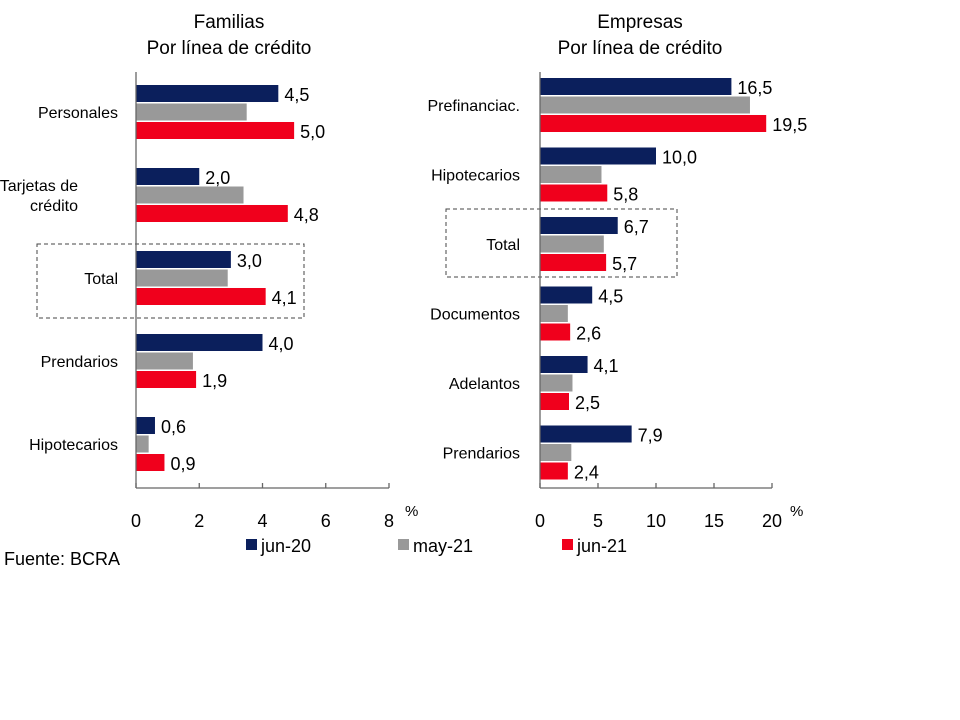 The height and width of the screenshot is (720, 960). What do you see at coordinates (636, 227) in the screenshot?
I see `data-label: 6,7` at bounding box center [636, 227].